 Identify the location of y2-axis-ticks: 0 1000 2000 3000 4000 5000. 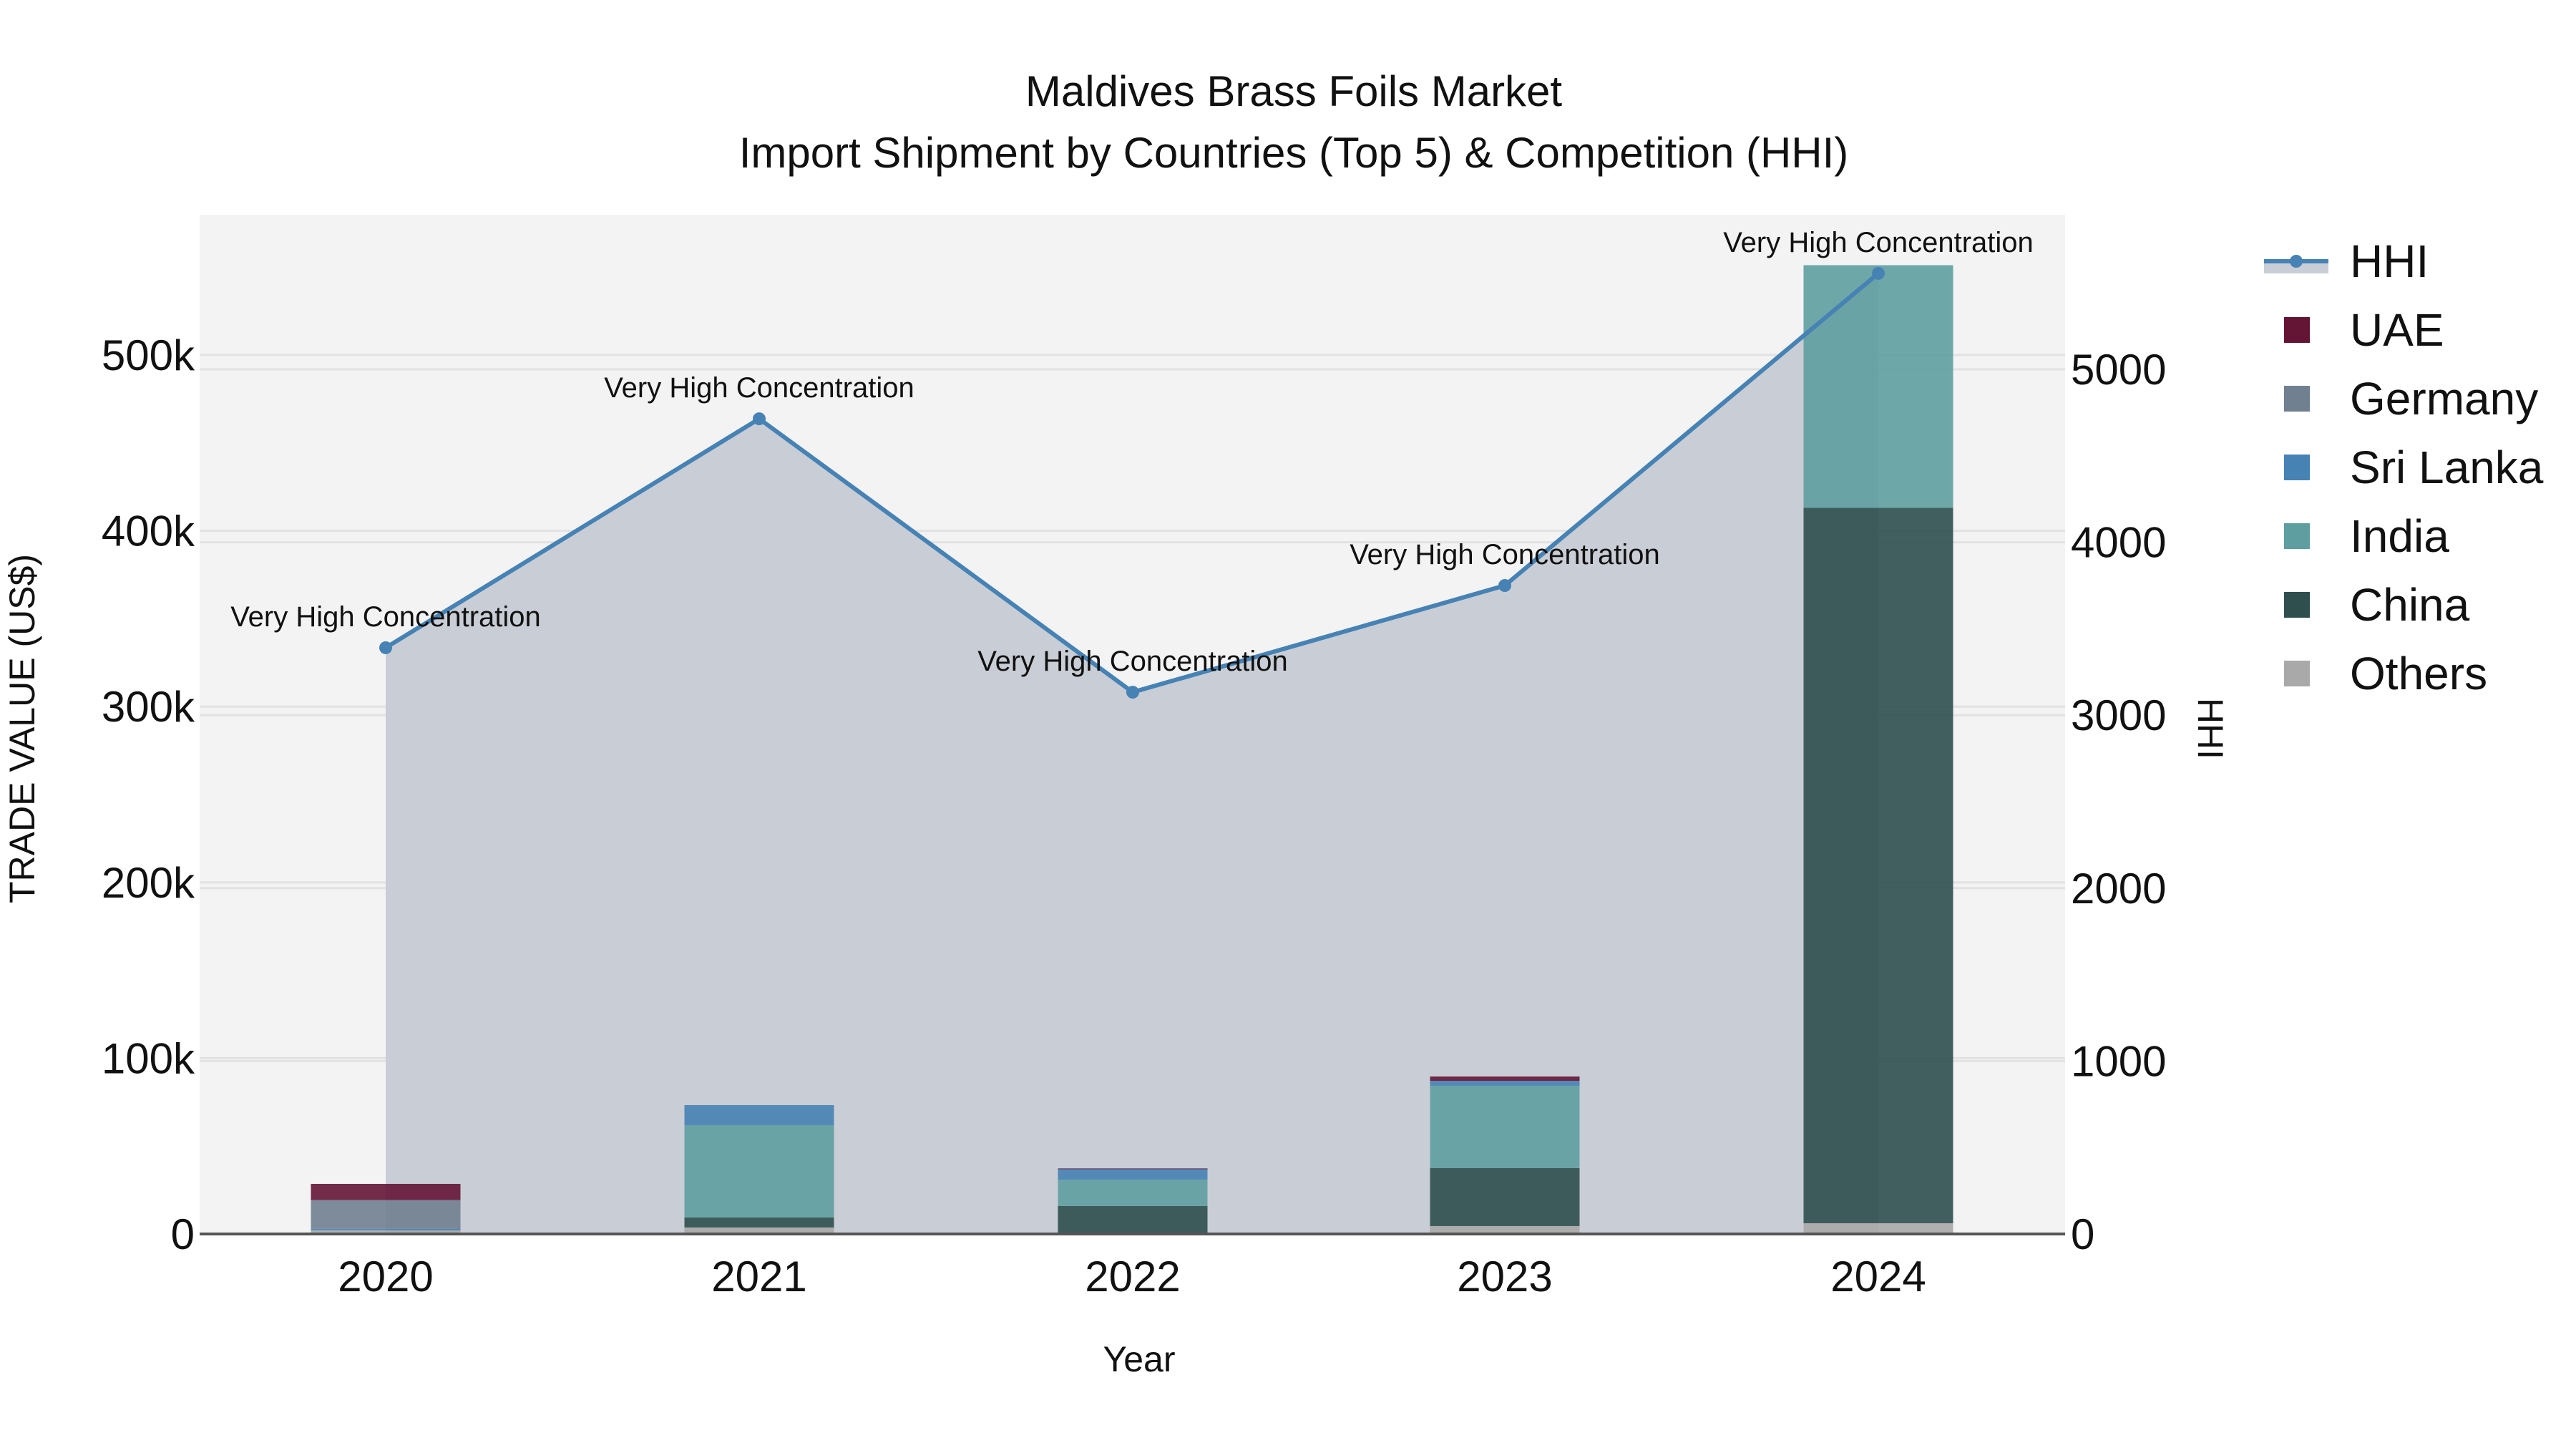
(2118, 802).